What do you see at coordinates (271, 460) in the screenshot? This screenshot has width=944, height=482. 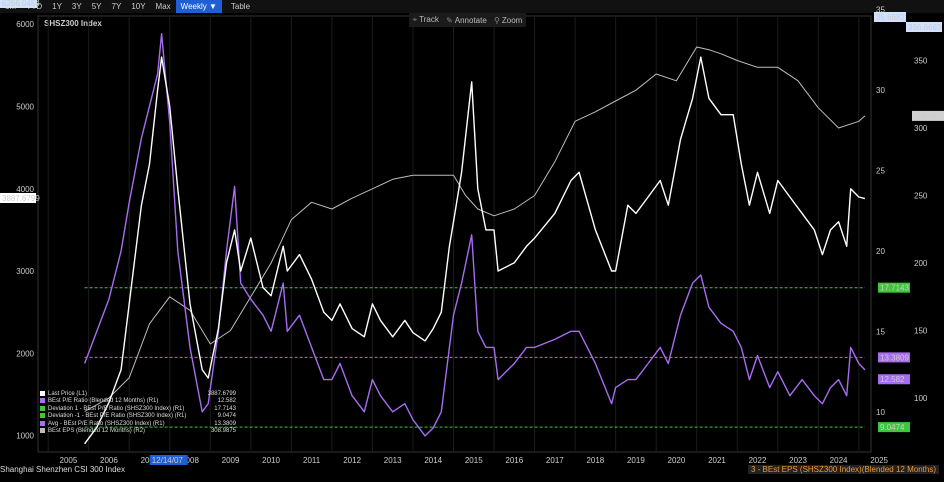 I see `x-tick-label: 2010` at bounding box center [271, 460].